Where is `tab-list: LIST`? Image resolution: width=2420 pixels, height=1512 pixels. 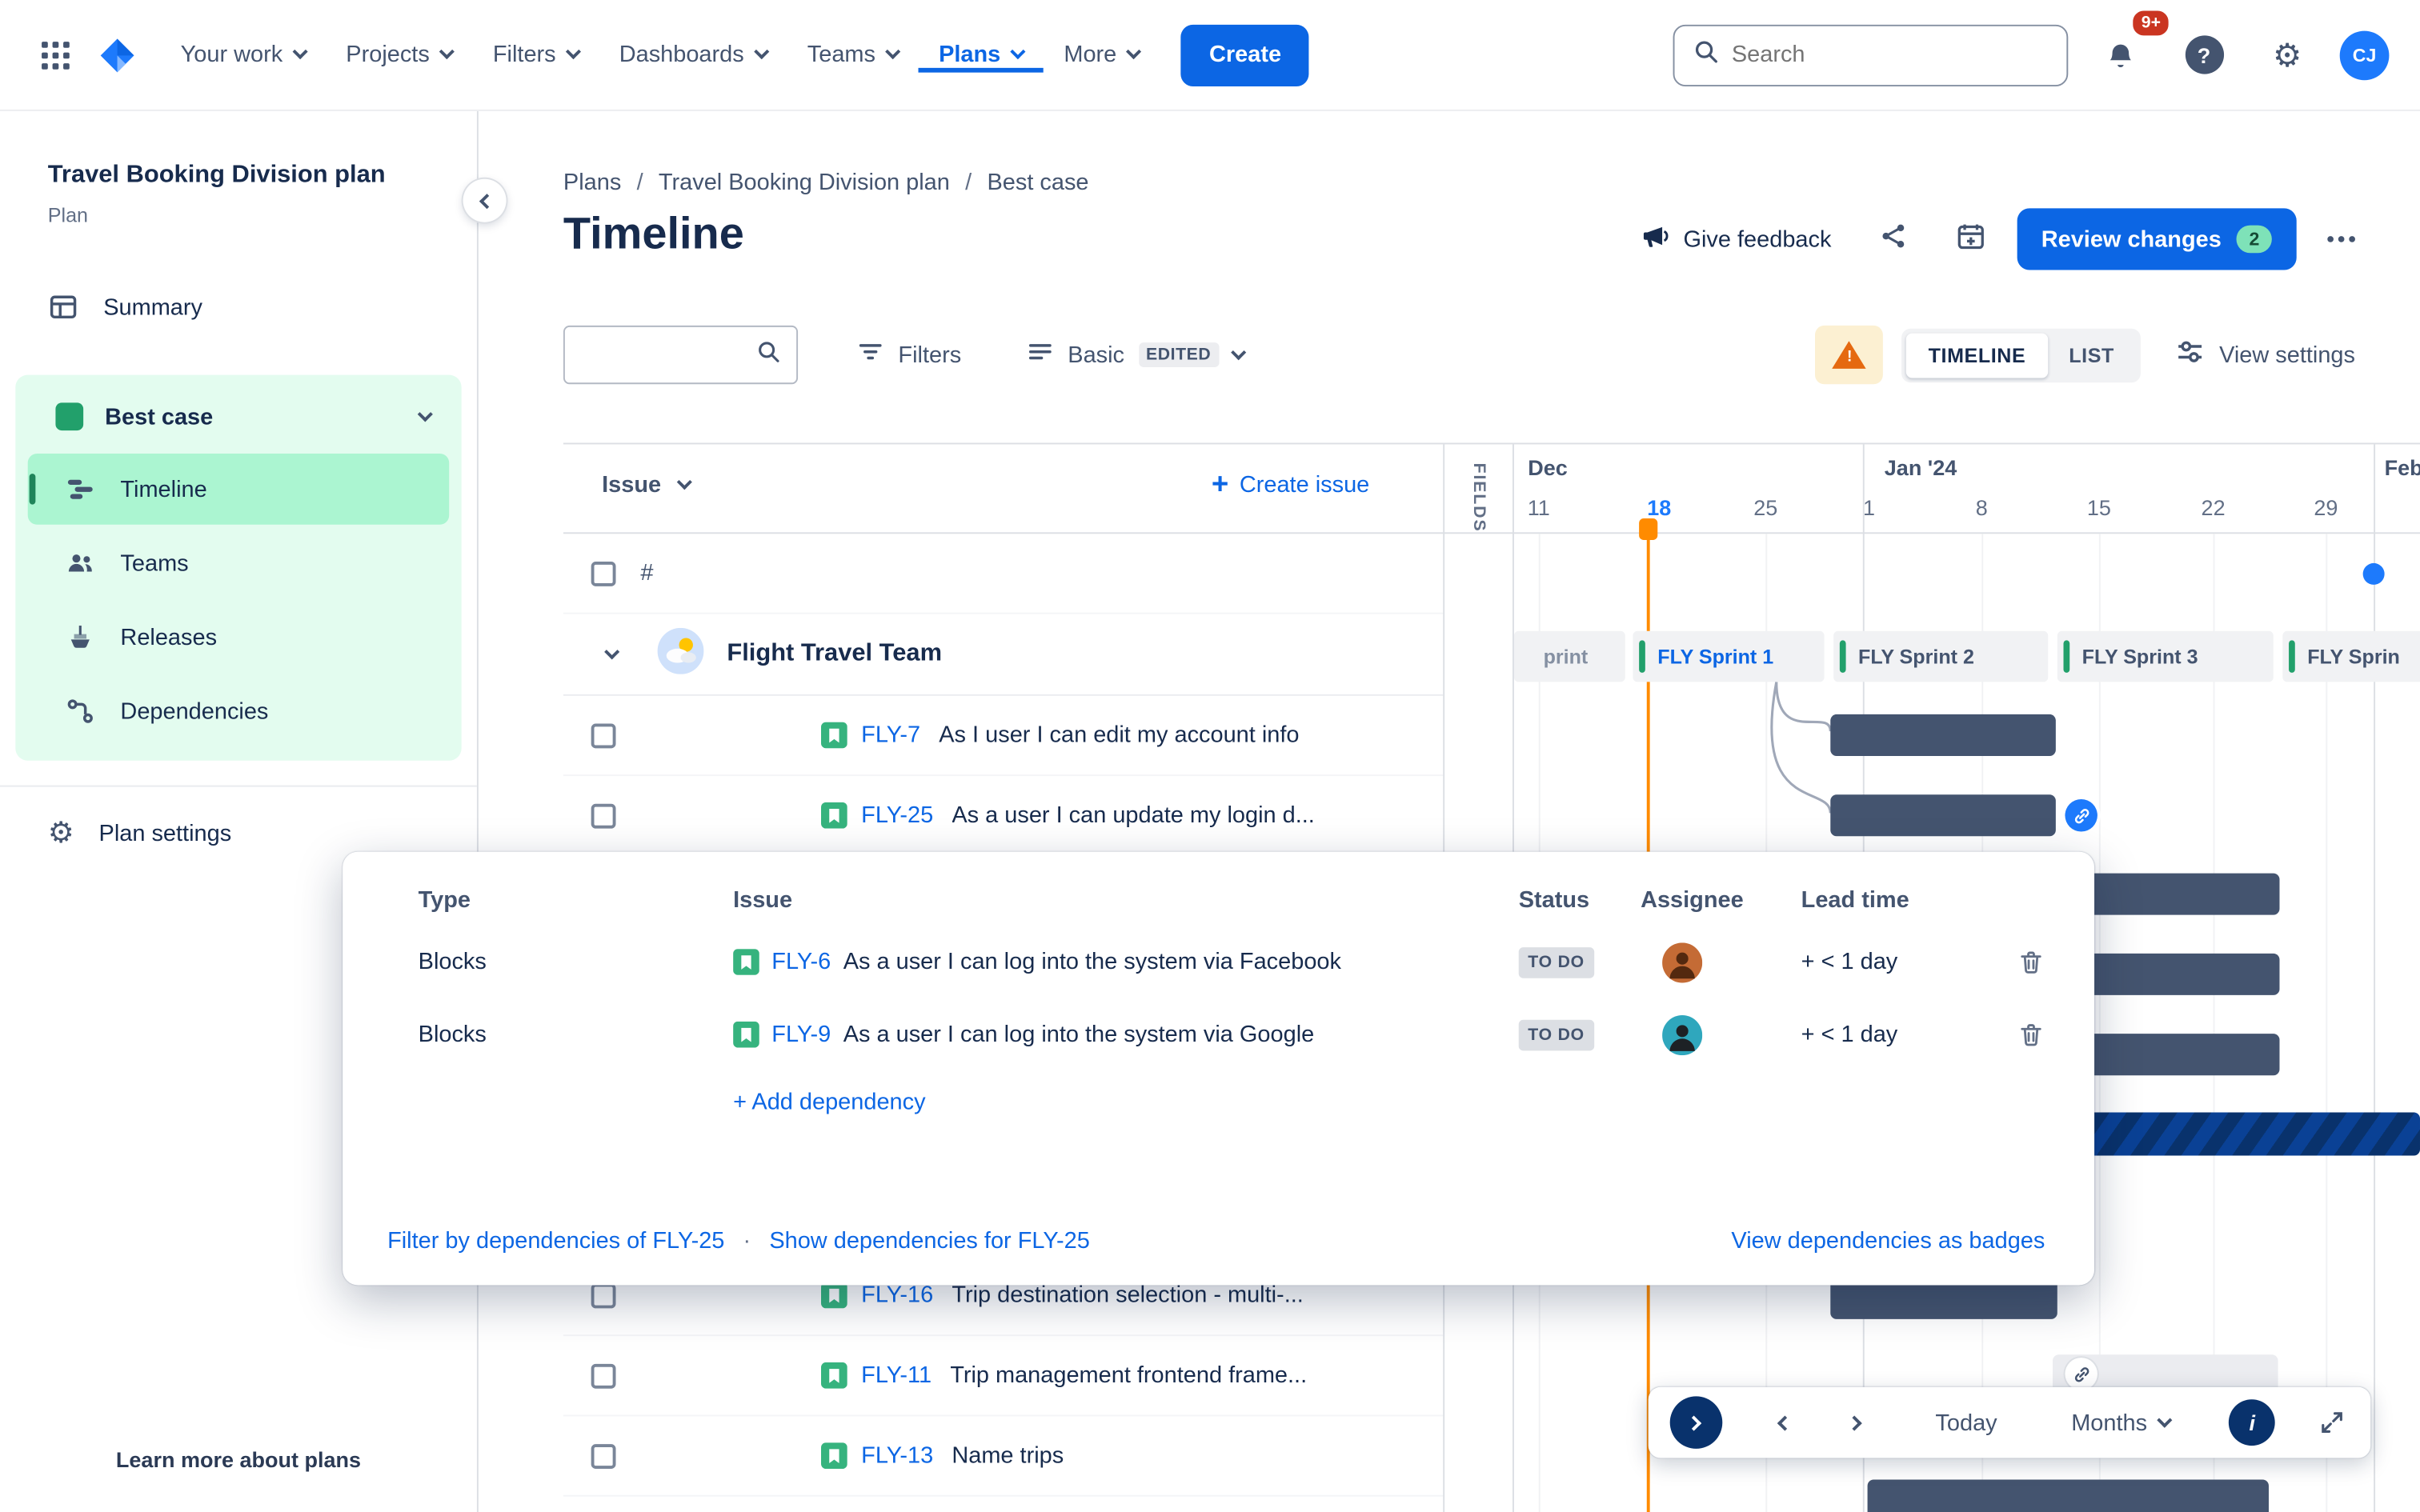
tab-list: LIST is located at coordinates (2091, 355).